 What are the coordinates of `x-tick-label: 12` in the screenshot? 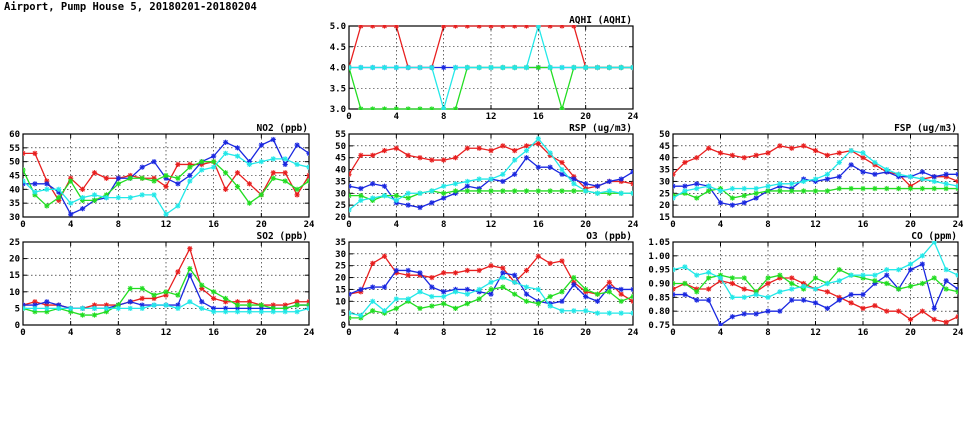 It's located at (166, 225).